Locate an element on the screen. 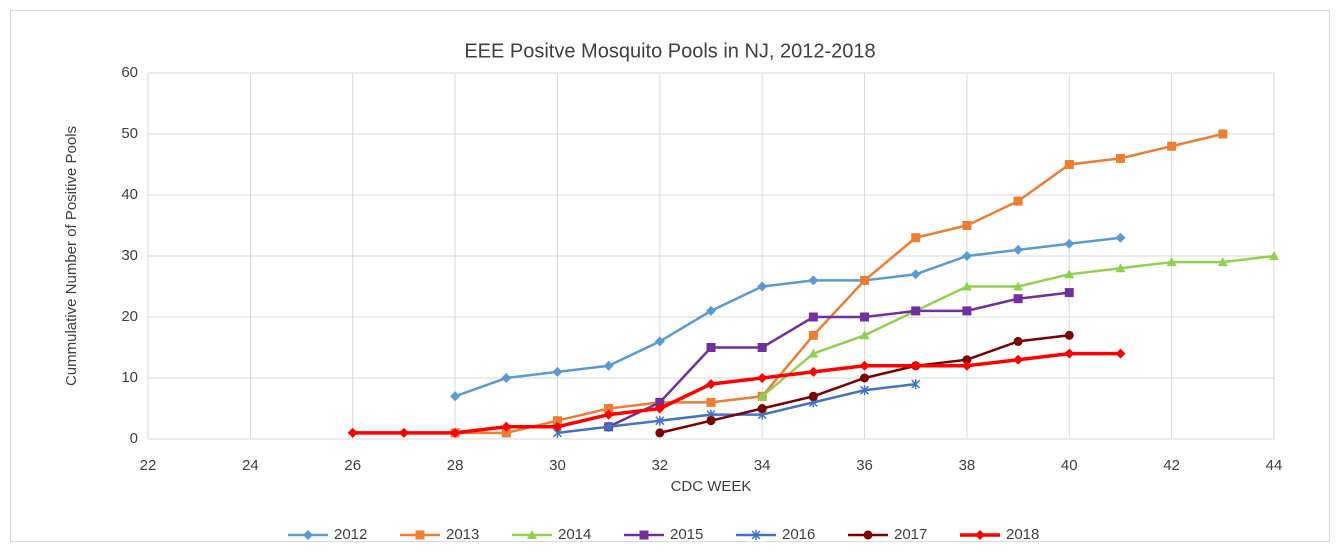 The image size is (1340, 552). y-tick-label: 20 is located at coordinates (129, 316).